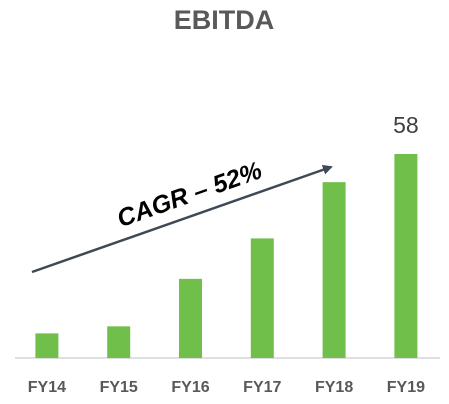 This screenshot has height=404, width=449. Describe the element at coordinates (47, 387) in the screenshot. I see `x-tick-label: FY14` at that location.